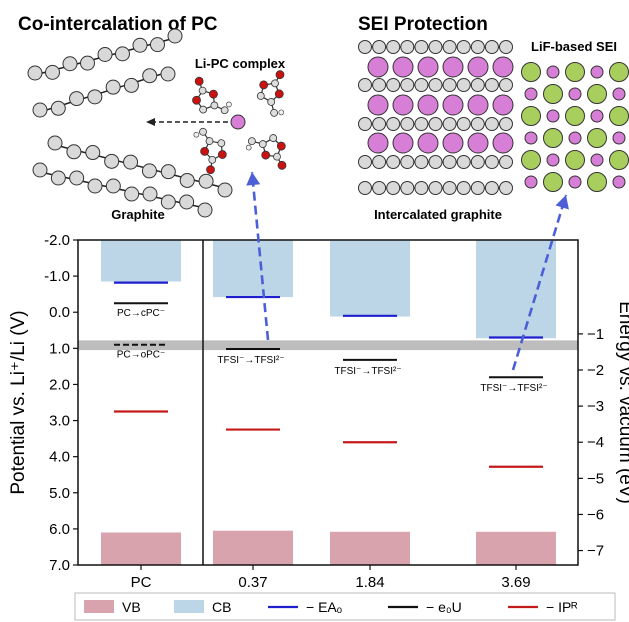 The image size is (629, 622). What do you see at coordinates (59, 493) in the screenshot?
I see `left-tick-label: 5.0` at bounding box center [59, 493].